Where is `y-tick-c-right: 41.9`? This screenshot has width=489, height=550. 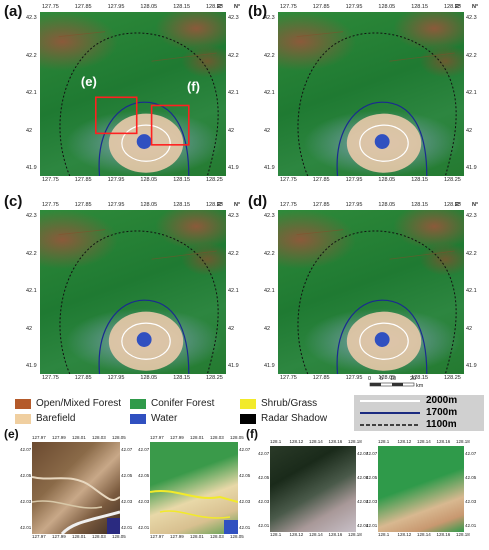
y-tick-c-right: 41.9 is located at coordinates (233, 366).